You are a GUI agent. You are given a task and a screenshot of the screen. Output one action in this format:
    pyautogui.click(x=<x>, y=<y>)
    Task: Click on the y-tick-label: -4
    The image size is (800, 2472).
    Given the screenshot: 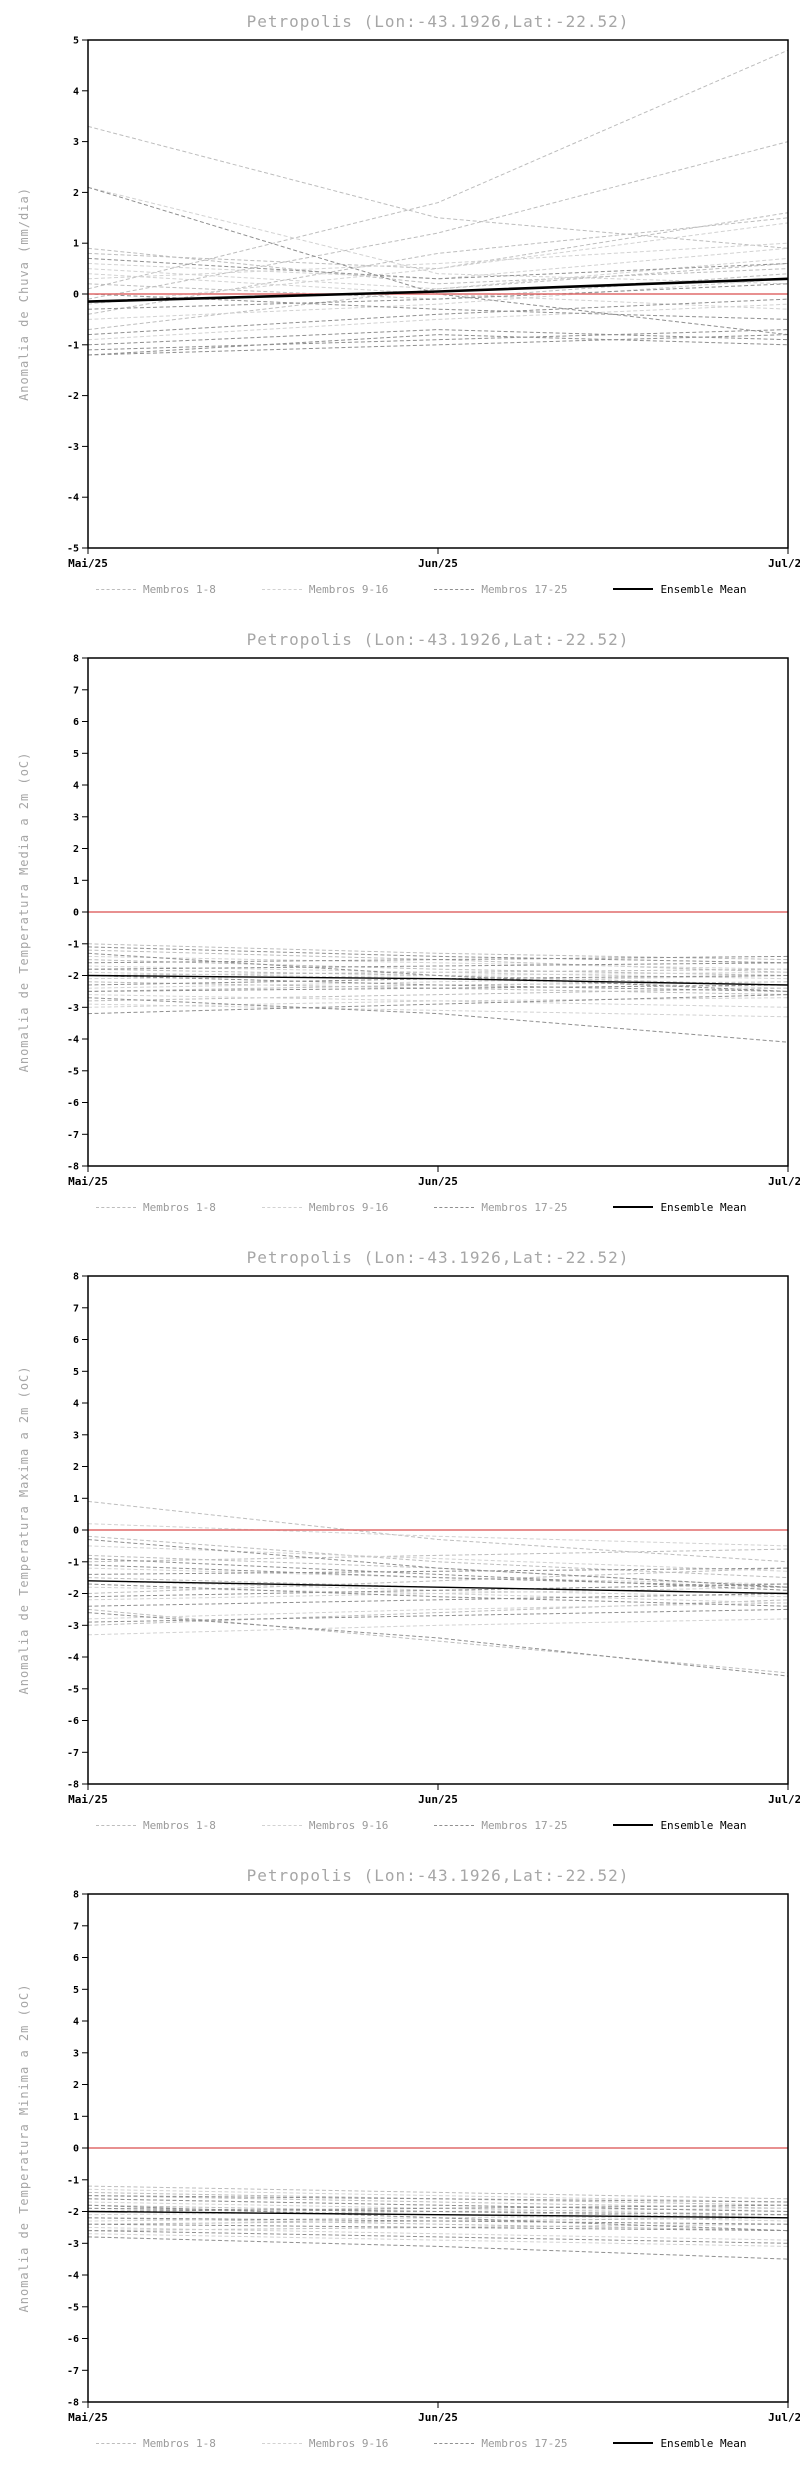 What is the action you would take?
    pyautogui.click(x=73, y=1658)
    